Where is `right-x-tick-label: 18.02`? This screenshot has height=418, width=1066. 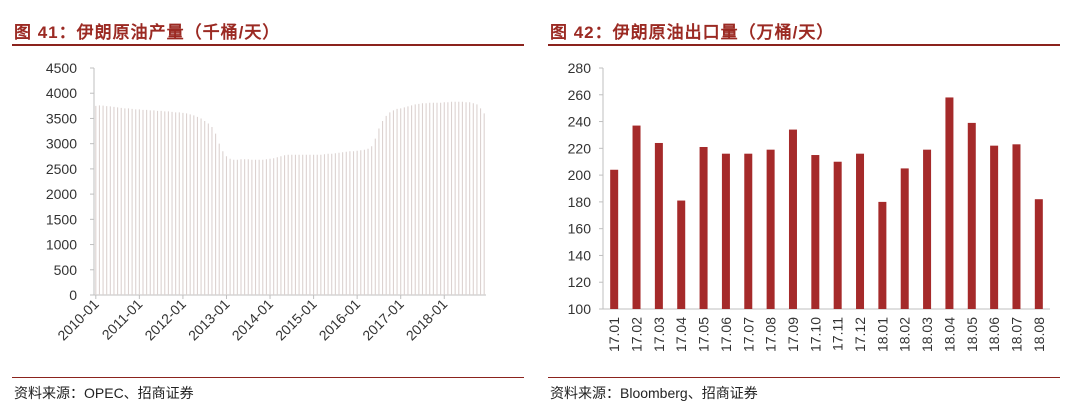
right-x-tick-label: 18.02 is located at coordinates (905, 334).